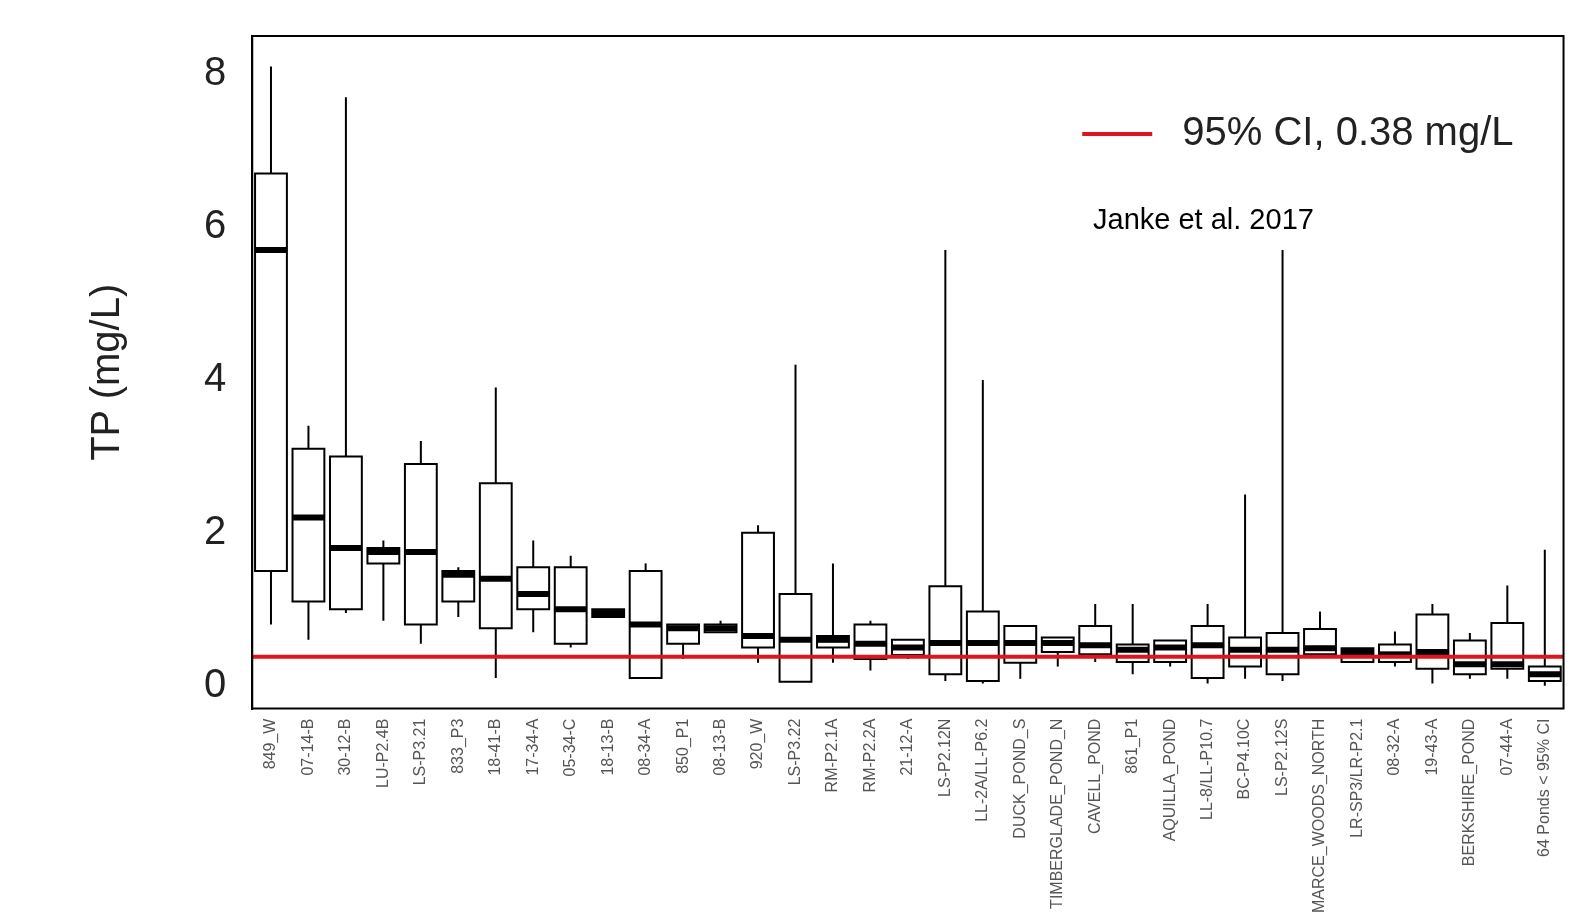 This screenshot has height=923, width=1574. What do you see at coordinates (757, 743) in the screenshot?
I see `x-tick-label: 920_W` at bounding box center [757, 743].